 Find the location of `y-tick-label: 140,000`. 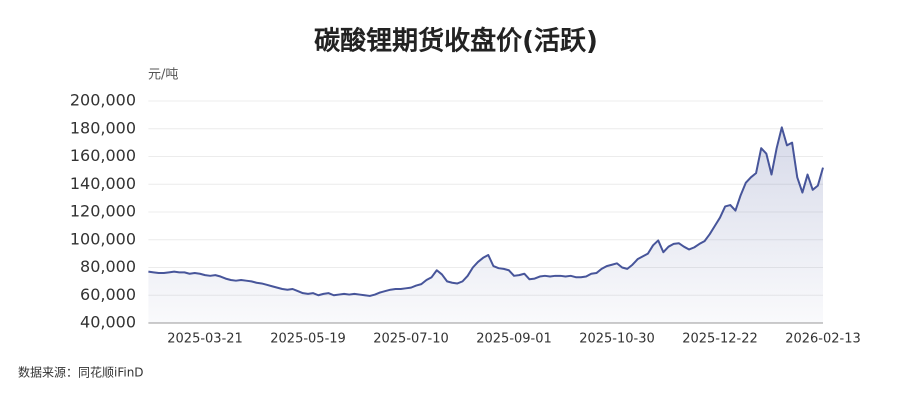

y-tick-label: 140,000 is located at coordinates (103, 183).